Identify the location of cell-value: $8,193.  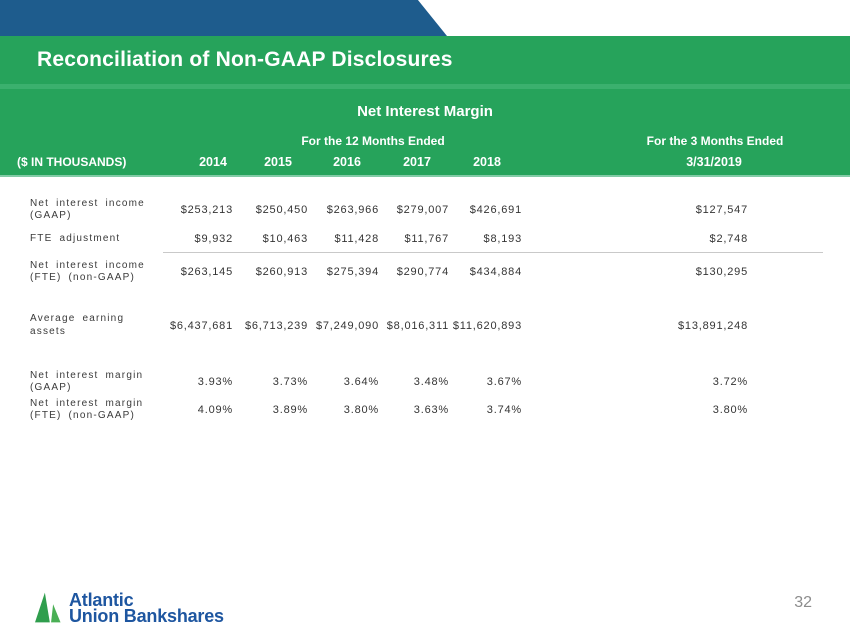
(502, 239).